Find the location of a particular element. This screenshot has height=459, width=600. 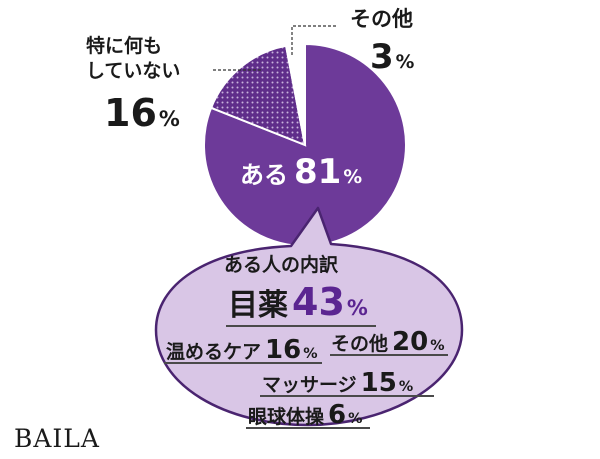

slice-label-have-name: ある is located at coordinates (264, 175).